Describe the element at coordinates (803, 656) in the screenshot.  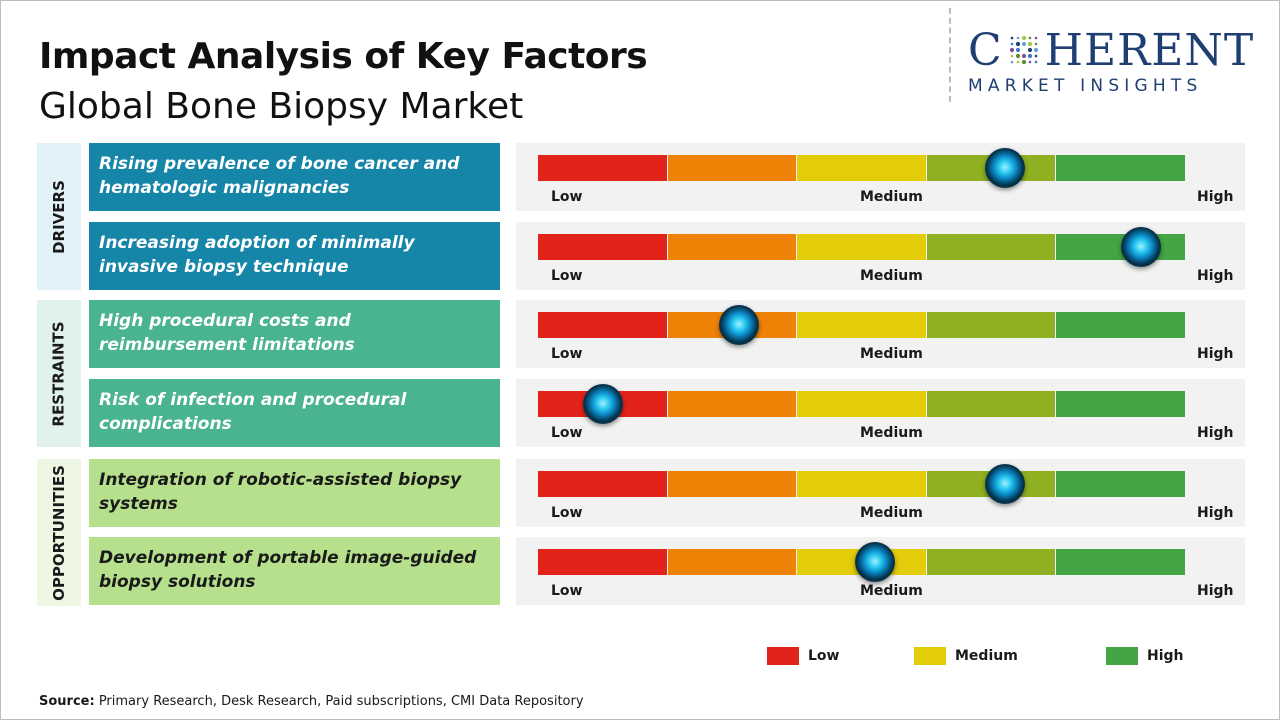
I see `legend-item: Low` at that location.